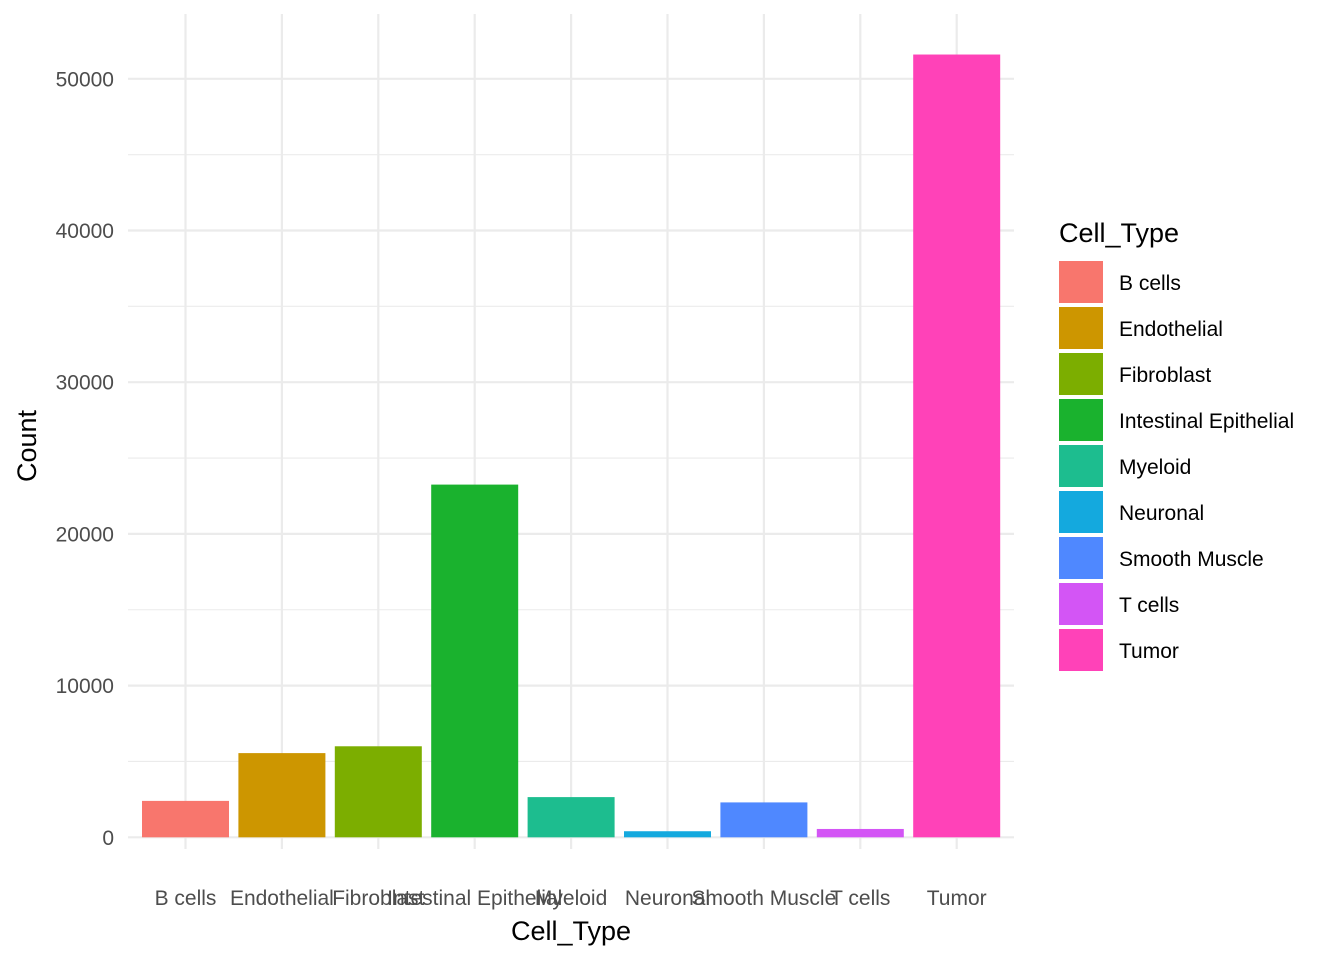 The width and height of the screenshot is (1344, 960). Describe the element at coordinates (85, 383) in the screenshot. I see `y-tick-label: 30000` at that location.